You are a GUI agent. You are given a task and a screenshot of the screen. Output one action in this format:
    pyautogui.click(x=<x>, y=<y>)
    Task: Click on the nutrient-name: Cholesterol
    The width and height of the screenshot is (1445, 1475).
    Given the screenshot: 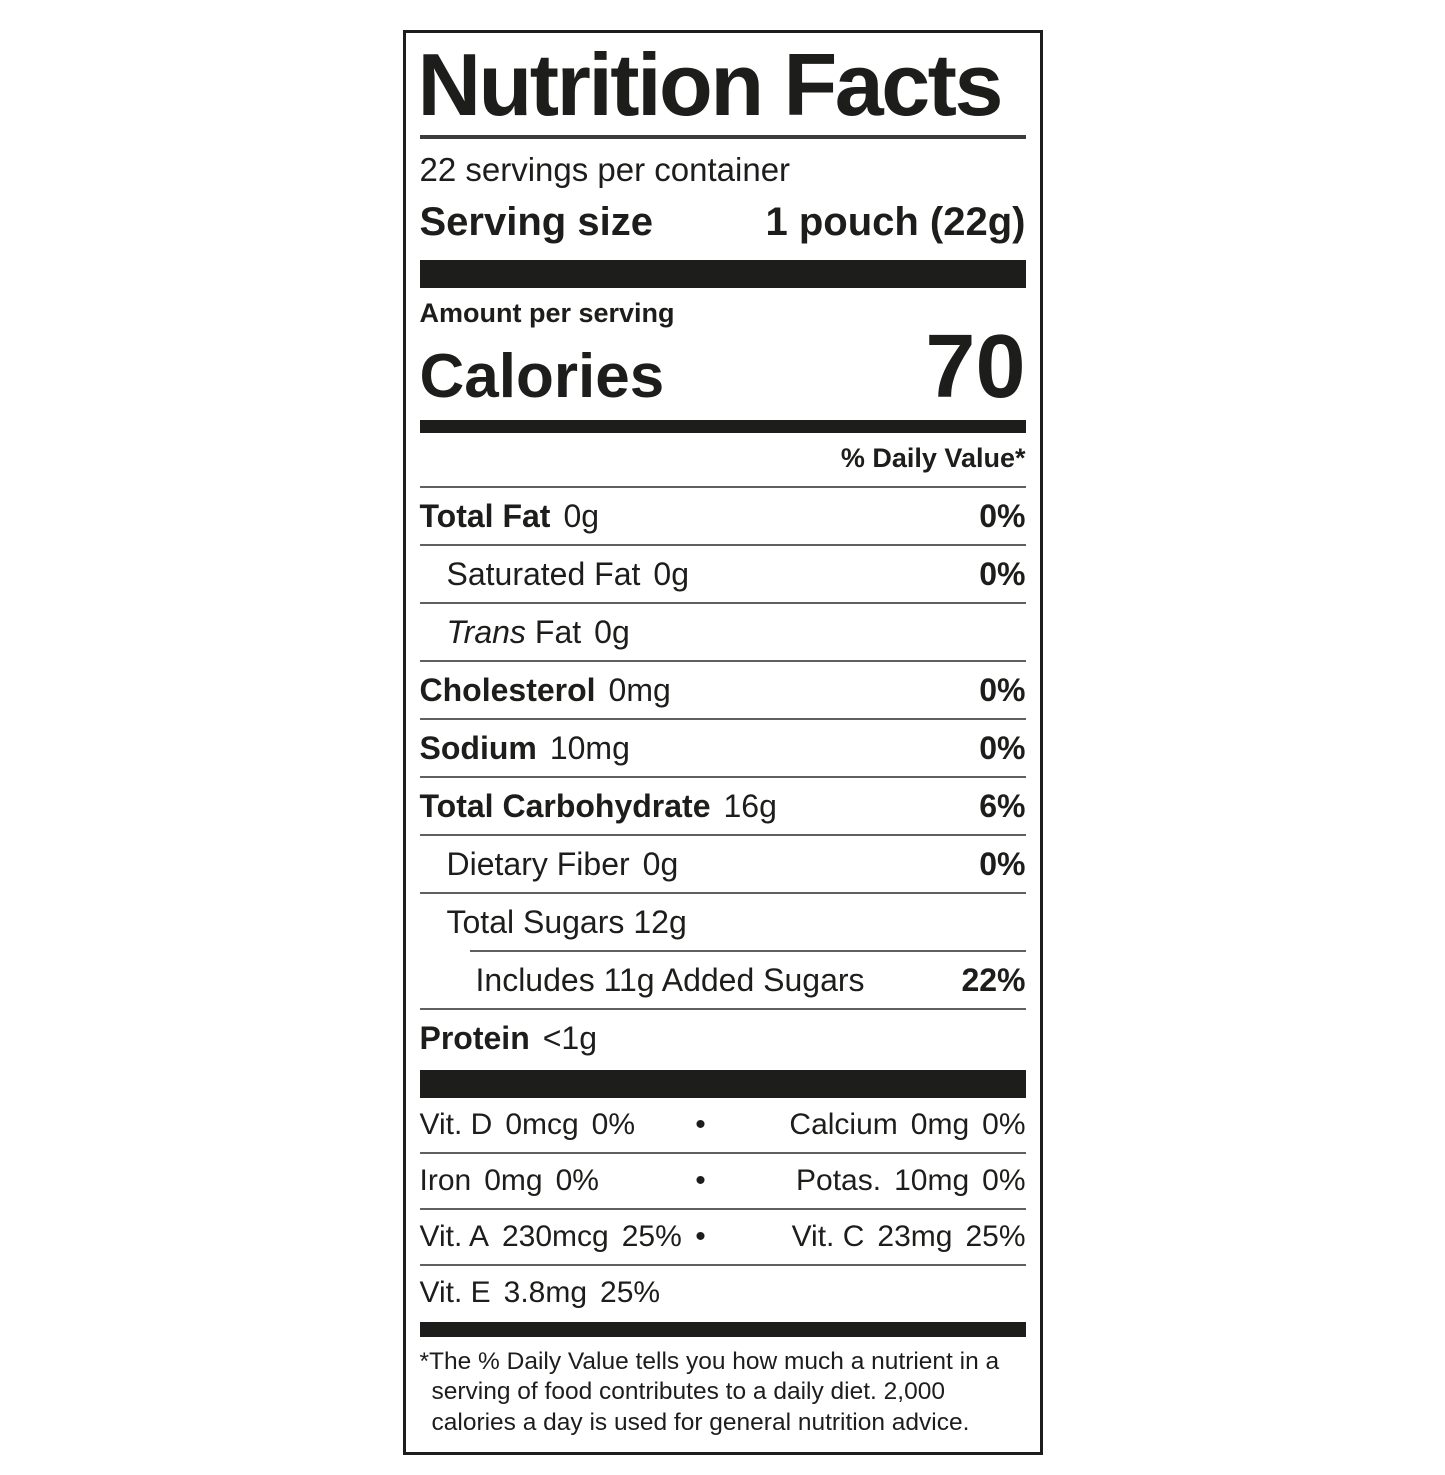 What is the action you would take?
    pyautogui.click(x=507, y=689)
    